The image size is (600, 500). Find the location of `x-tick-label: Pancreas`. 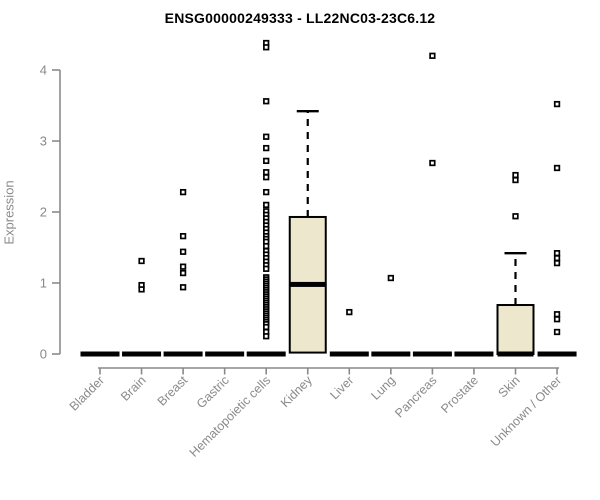

x-tick-label: Pancreas is located at coordinates (415, 396).